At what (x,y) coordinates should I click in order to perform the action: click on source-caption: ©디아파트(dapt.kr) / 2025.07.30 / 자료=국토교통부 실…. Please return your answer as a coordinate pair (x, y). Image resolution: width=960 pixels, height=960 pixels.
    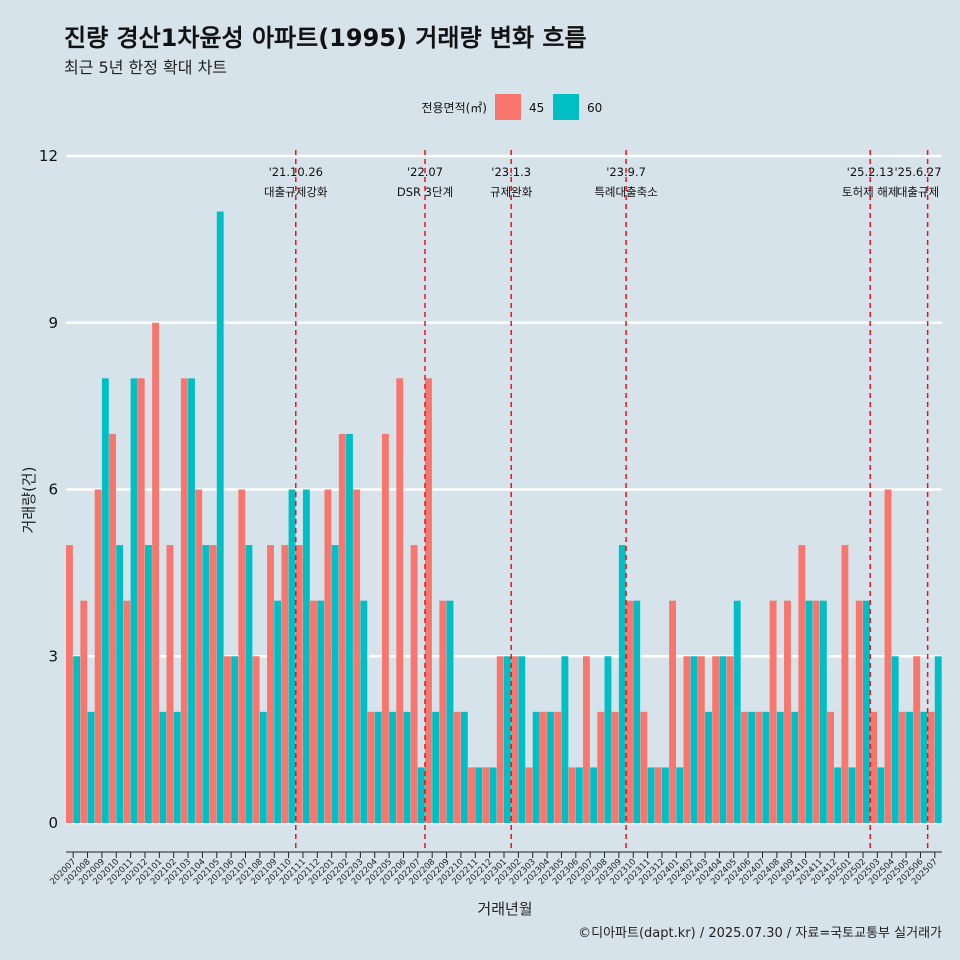
    Looking at the image, I should click on (760, 933).